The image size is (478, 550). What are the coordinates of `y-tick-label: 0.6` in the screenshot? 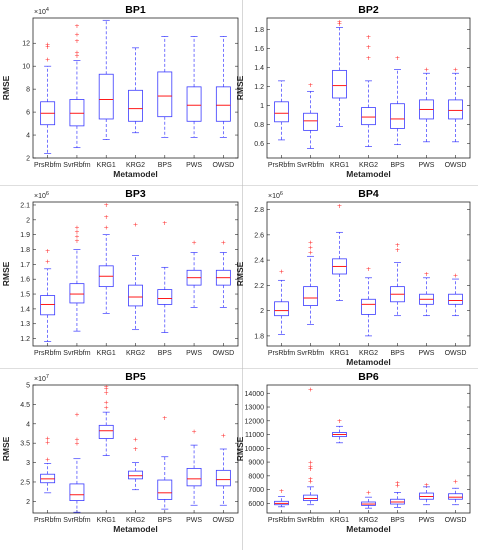 It's located at (259, 144).